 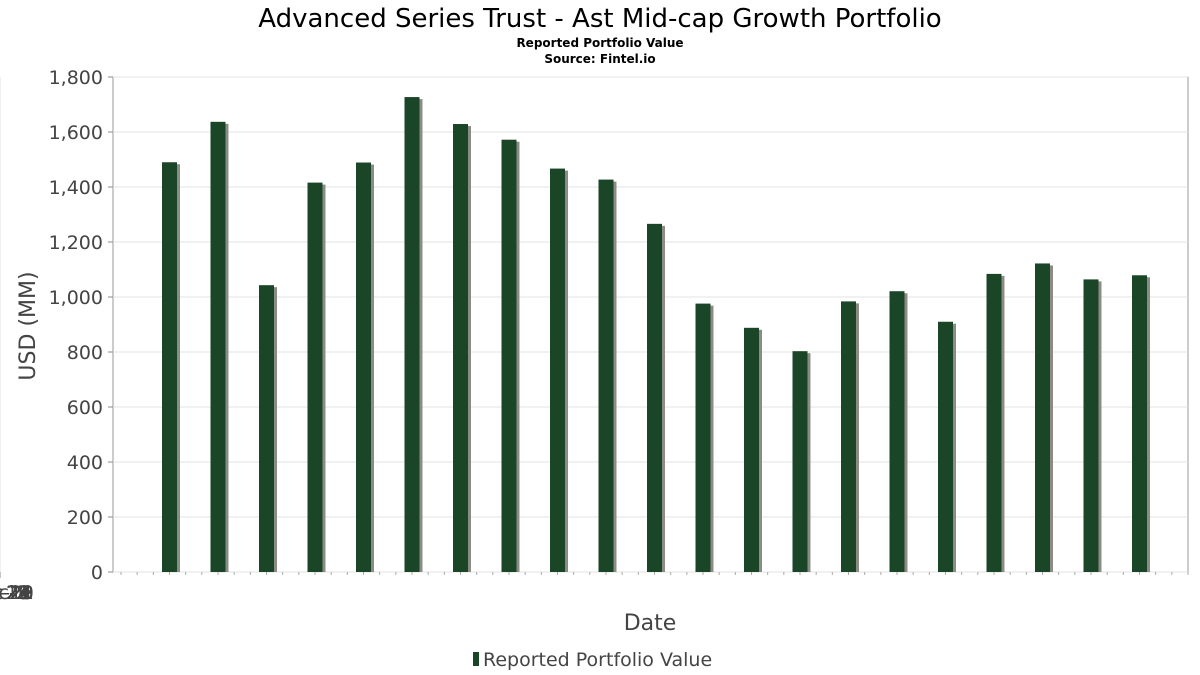 What do you see at coordinates (85, 408) in the screenshot?
I see `y-tick-label: 600` at bounding box center [85, 408].